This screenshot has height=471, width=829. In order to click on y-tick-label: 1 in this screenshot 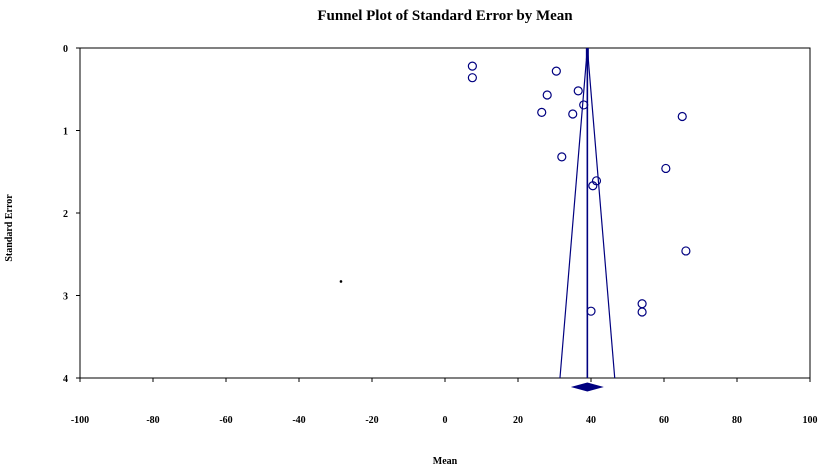, I will do `click(65, 132)`.